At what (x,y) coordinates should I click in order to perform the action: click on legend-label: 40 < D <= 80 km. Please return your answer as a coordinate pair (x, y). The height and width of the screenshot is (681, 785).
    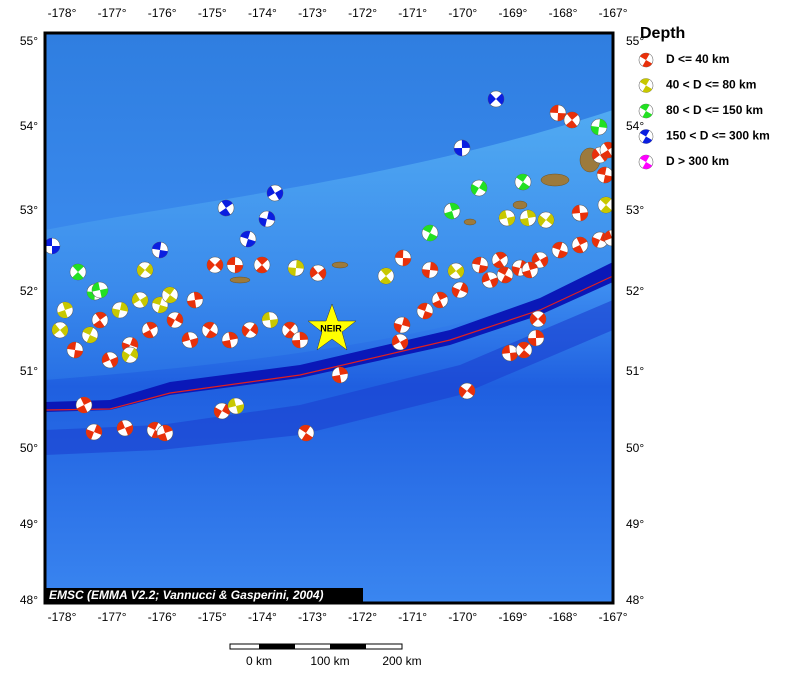
    Looking at the image, I should click on (711, 85).